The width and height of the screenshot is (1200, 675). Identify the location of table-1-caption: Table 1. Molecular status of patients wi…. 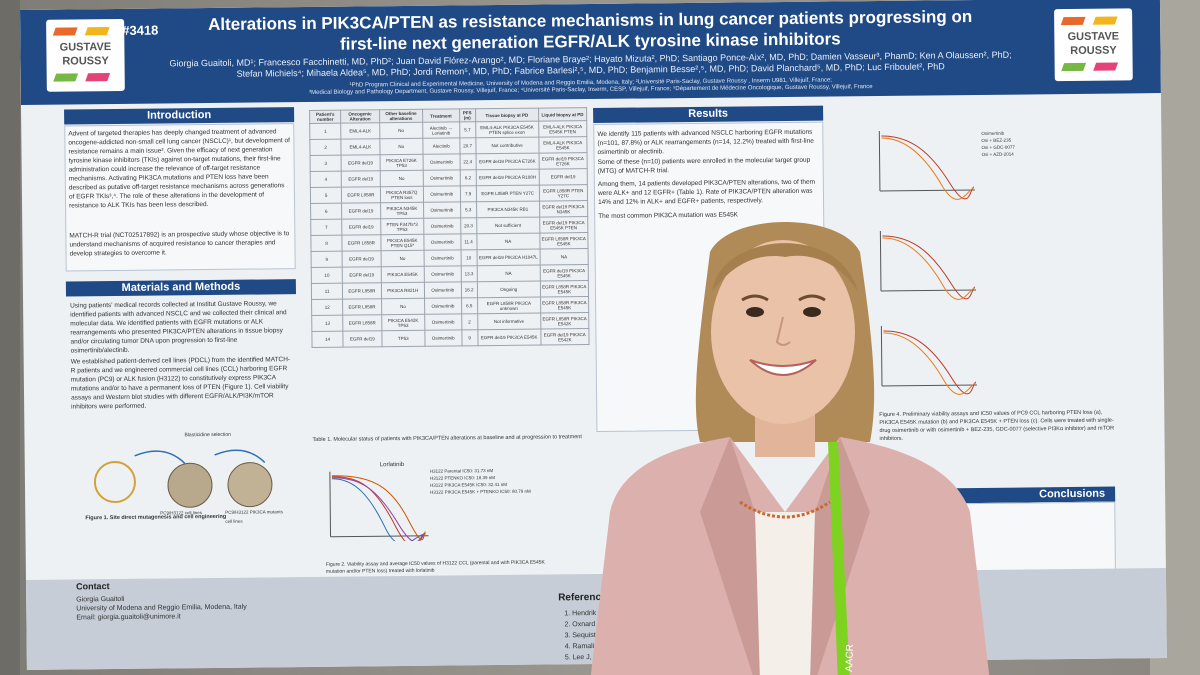
(447, 438).